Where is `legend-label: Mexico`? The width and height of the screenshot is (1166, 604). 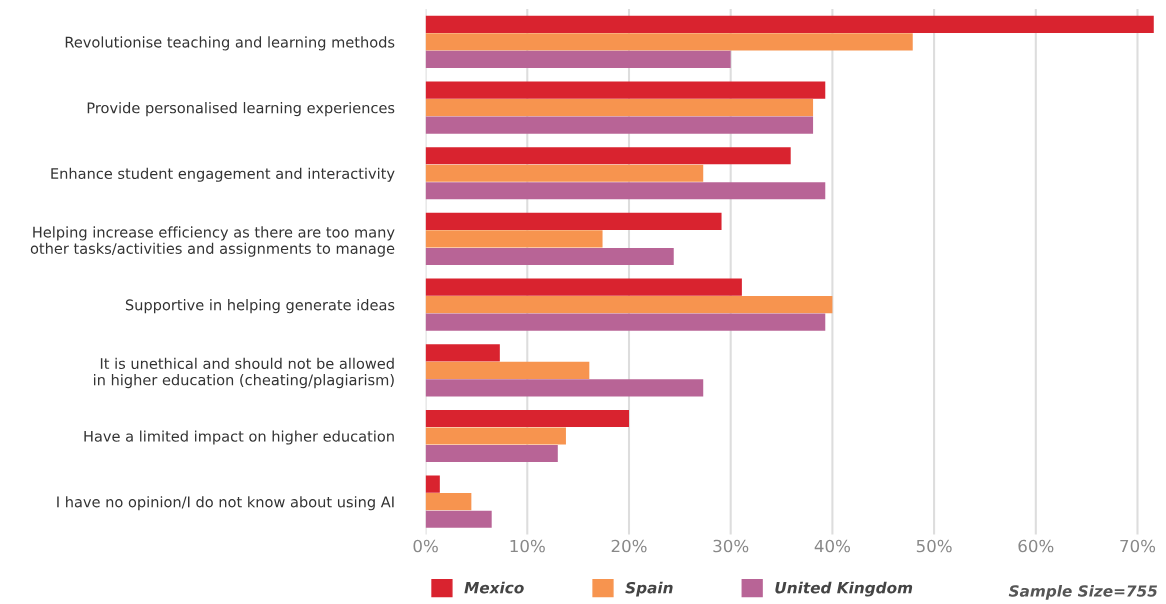
legend-label: Mexico is located at coordinates (494, 587).